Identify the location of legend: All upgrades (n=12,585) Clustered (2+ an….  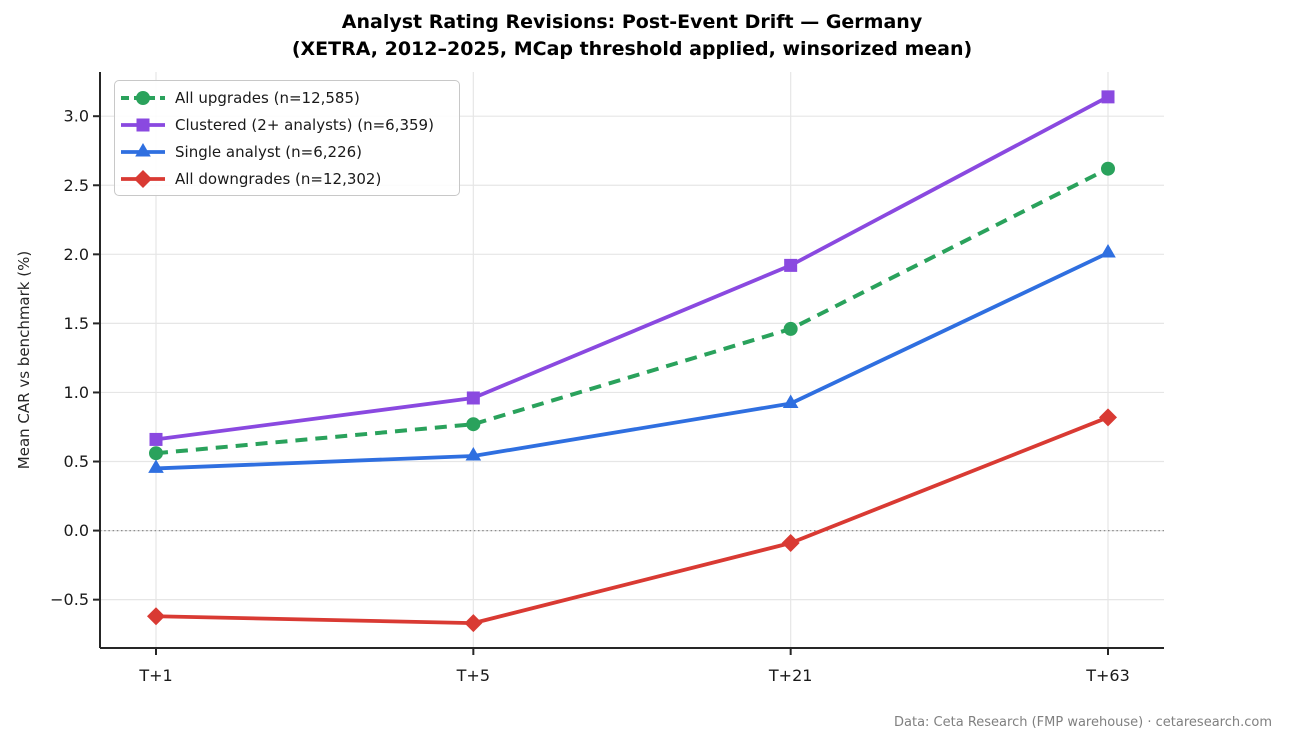
(287, 138).